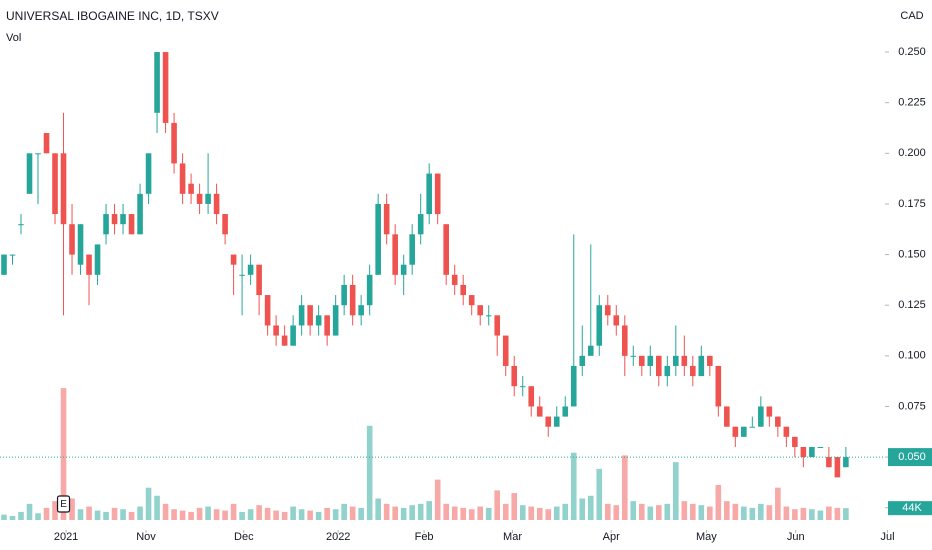 This screenshot has height=550, width=932. What do you see at coordinates (912, 254) in the screenshot?
I see `y-tick-label: 0.150` at bounding box center [912, 254].